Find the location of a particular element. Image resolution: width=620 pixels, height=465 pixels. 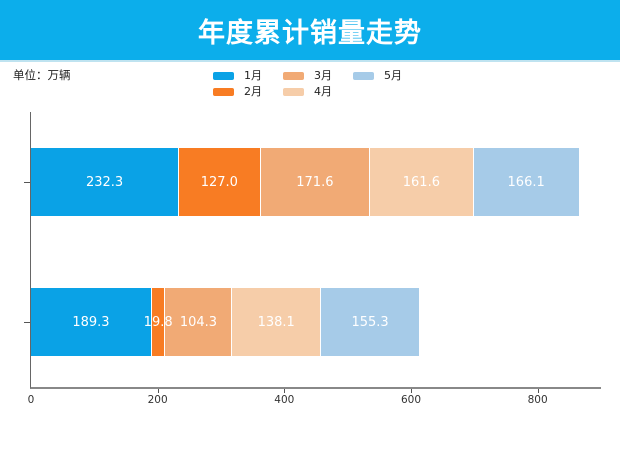

legend-item-2月: 2月 is located at coordinates (248, 91).